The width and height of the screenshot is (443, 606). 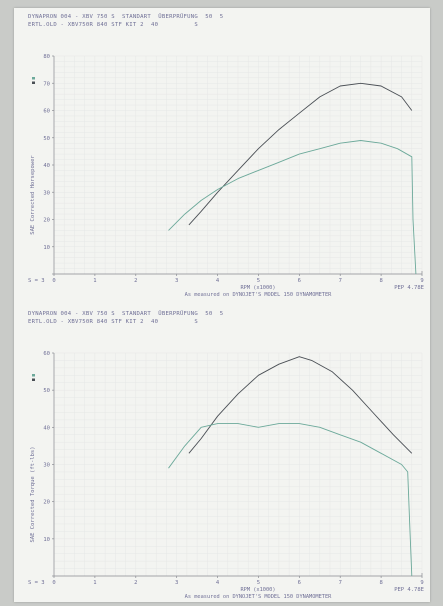 What do you see at coordinates (46, 57) in the screenshot?
I see `y-tick-label: 80` at bounding box center [46, 57].